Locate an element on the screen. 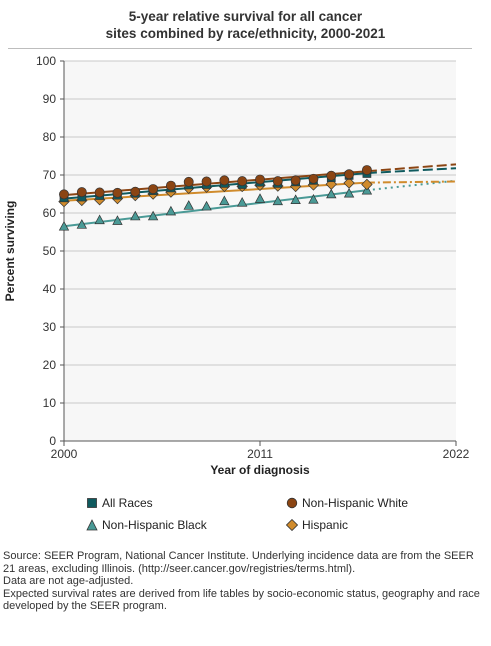  x-tick-label: 2022 is located at coordinates (456, 454).